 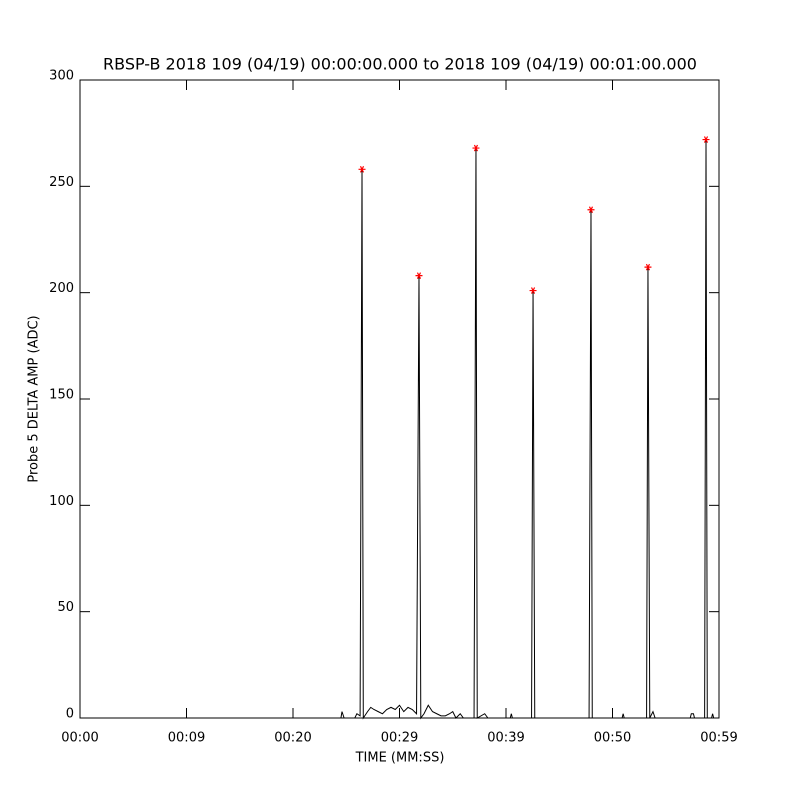 What do you see at coordinates (61, 182) in the screenshot?
I see `y-tick-label: 250` at bounding box center [61, 182].